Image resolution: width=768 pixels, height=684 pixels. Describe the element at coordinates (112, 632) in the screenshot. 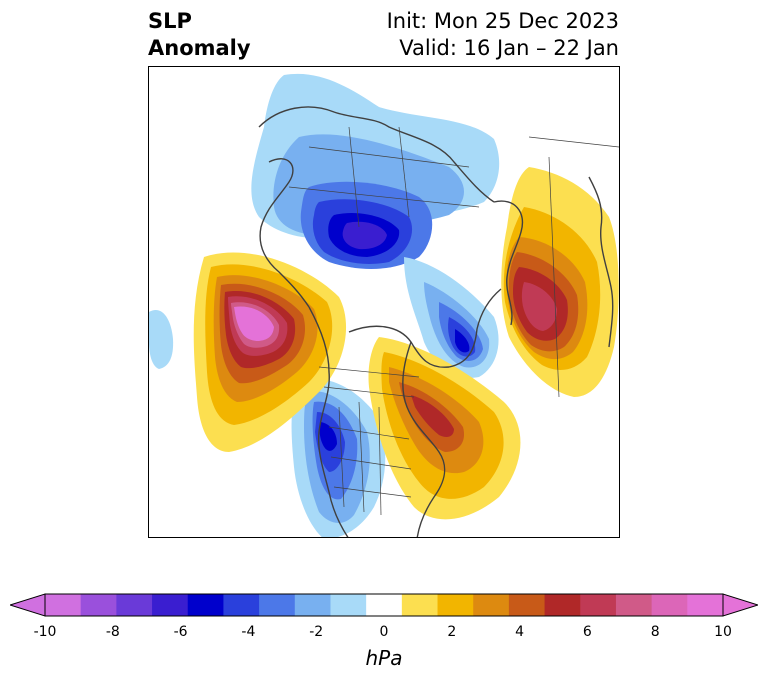

I see `colorbar-tick-label: -8` at that location.